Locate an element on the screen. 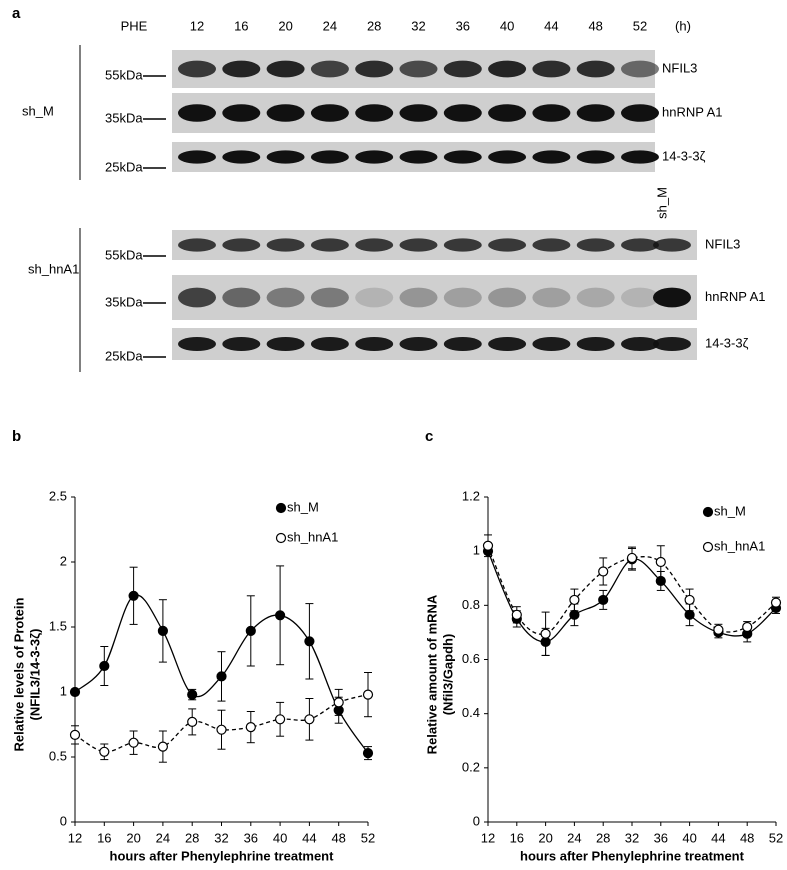  y-tick-label: 1.2 is located at coordinates (471, 495).